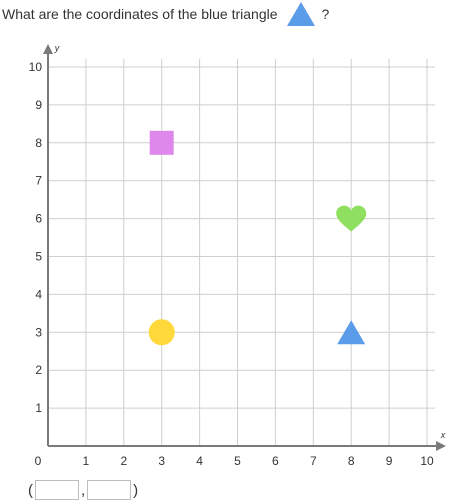 The width and height of the screenshot is (451, 502). I want to click on x-tick-label: 7, so click(313, 461).